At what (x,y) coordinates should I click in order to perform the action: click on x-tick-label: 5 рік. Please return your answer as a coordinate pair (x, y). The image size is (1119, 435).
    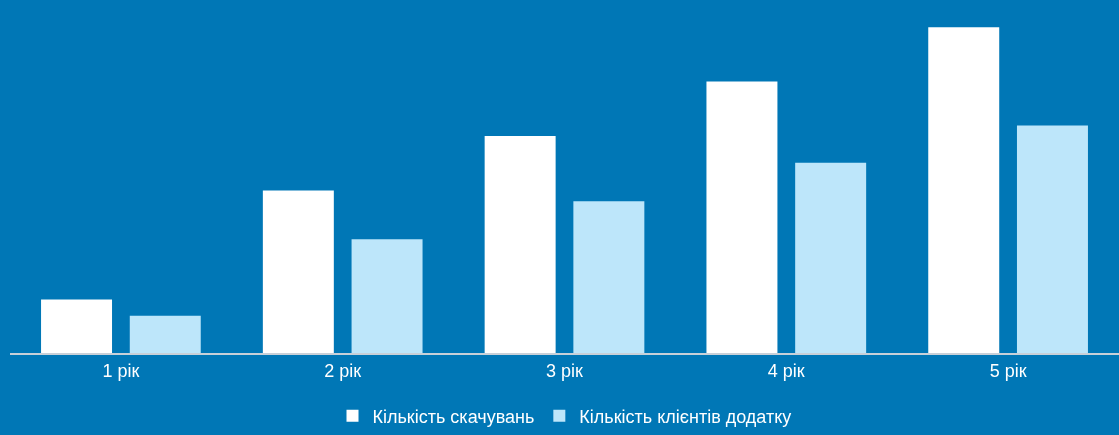
    Looking at the image, I should click on (1008, 370).